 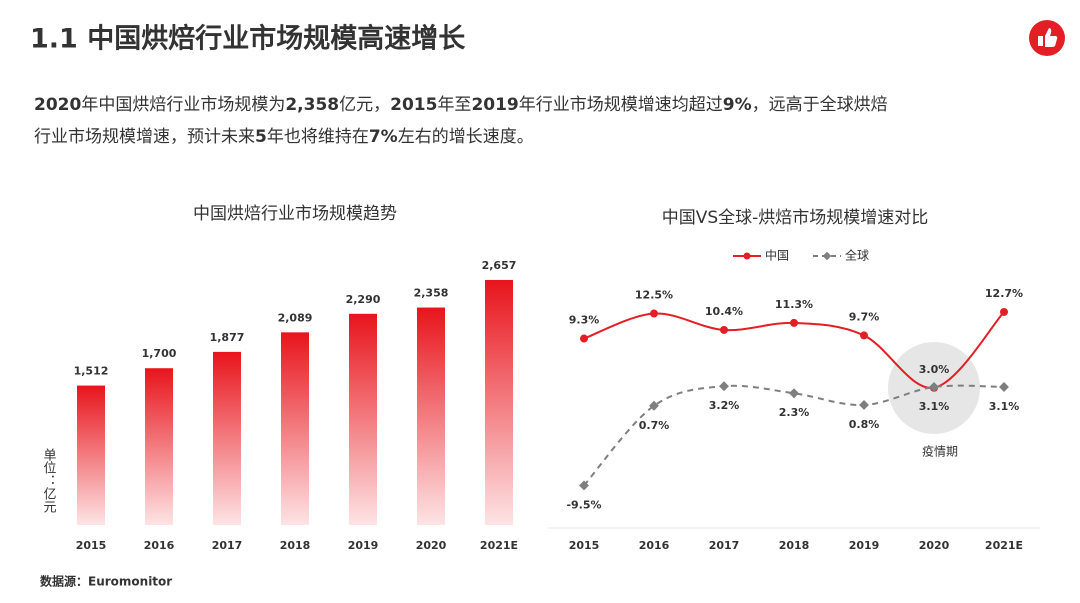 What do you see at coordinates (940, 451) in the screenshot?
I see `annotation: 疫情期` at bounding box center [940, 451].